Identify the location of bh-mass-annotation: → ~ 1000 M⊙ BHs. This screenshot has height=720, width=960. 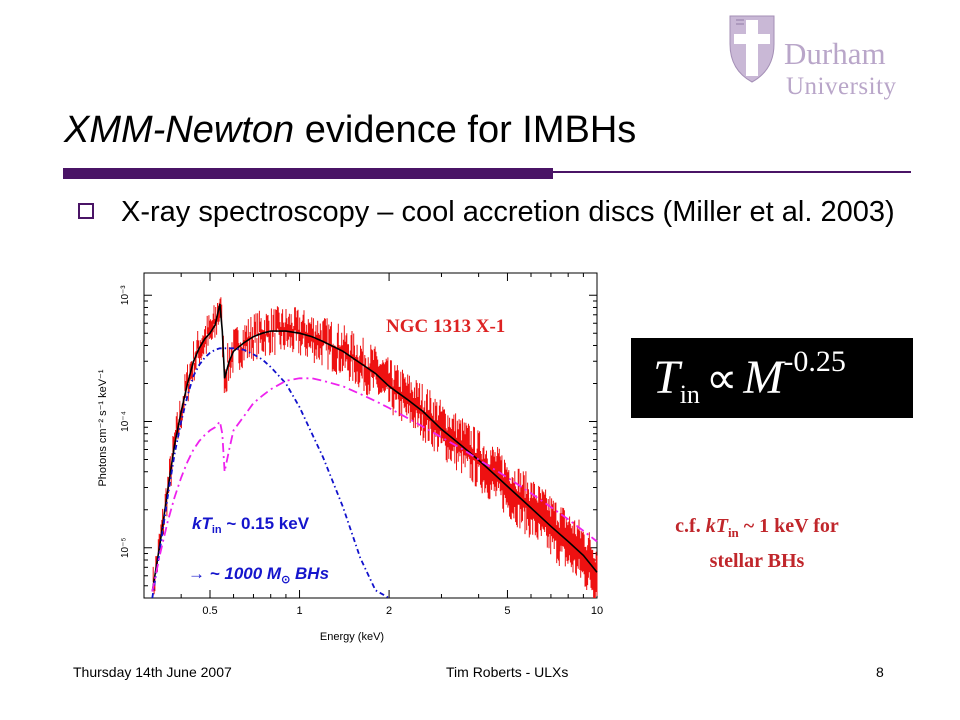
(258, 575).